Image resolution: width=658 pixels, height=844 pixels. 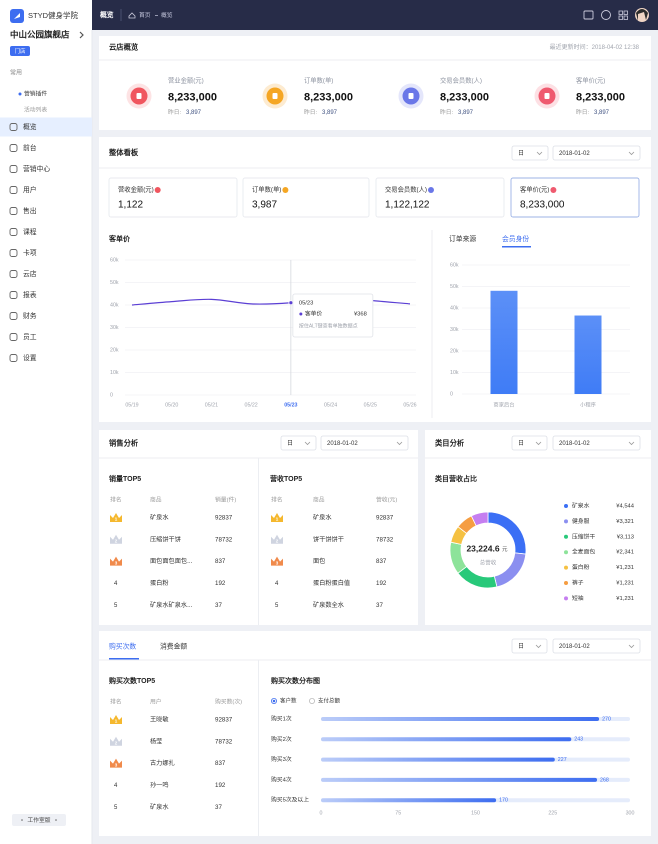 I want to click on center-unit: 元, so click(x=505, y=549).